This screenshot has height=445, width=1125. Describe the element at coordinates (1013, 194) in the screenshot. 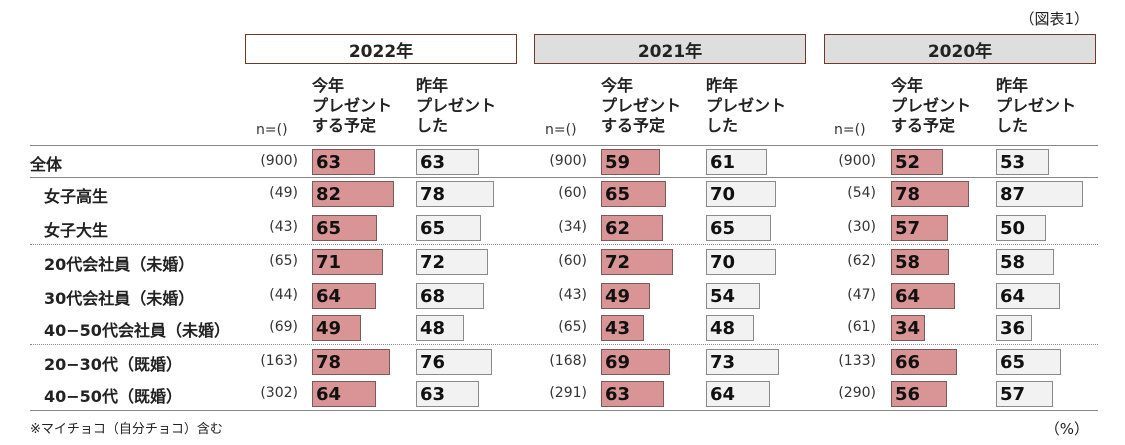

I see `data-label: 87` at that location.